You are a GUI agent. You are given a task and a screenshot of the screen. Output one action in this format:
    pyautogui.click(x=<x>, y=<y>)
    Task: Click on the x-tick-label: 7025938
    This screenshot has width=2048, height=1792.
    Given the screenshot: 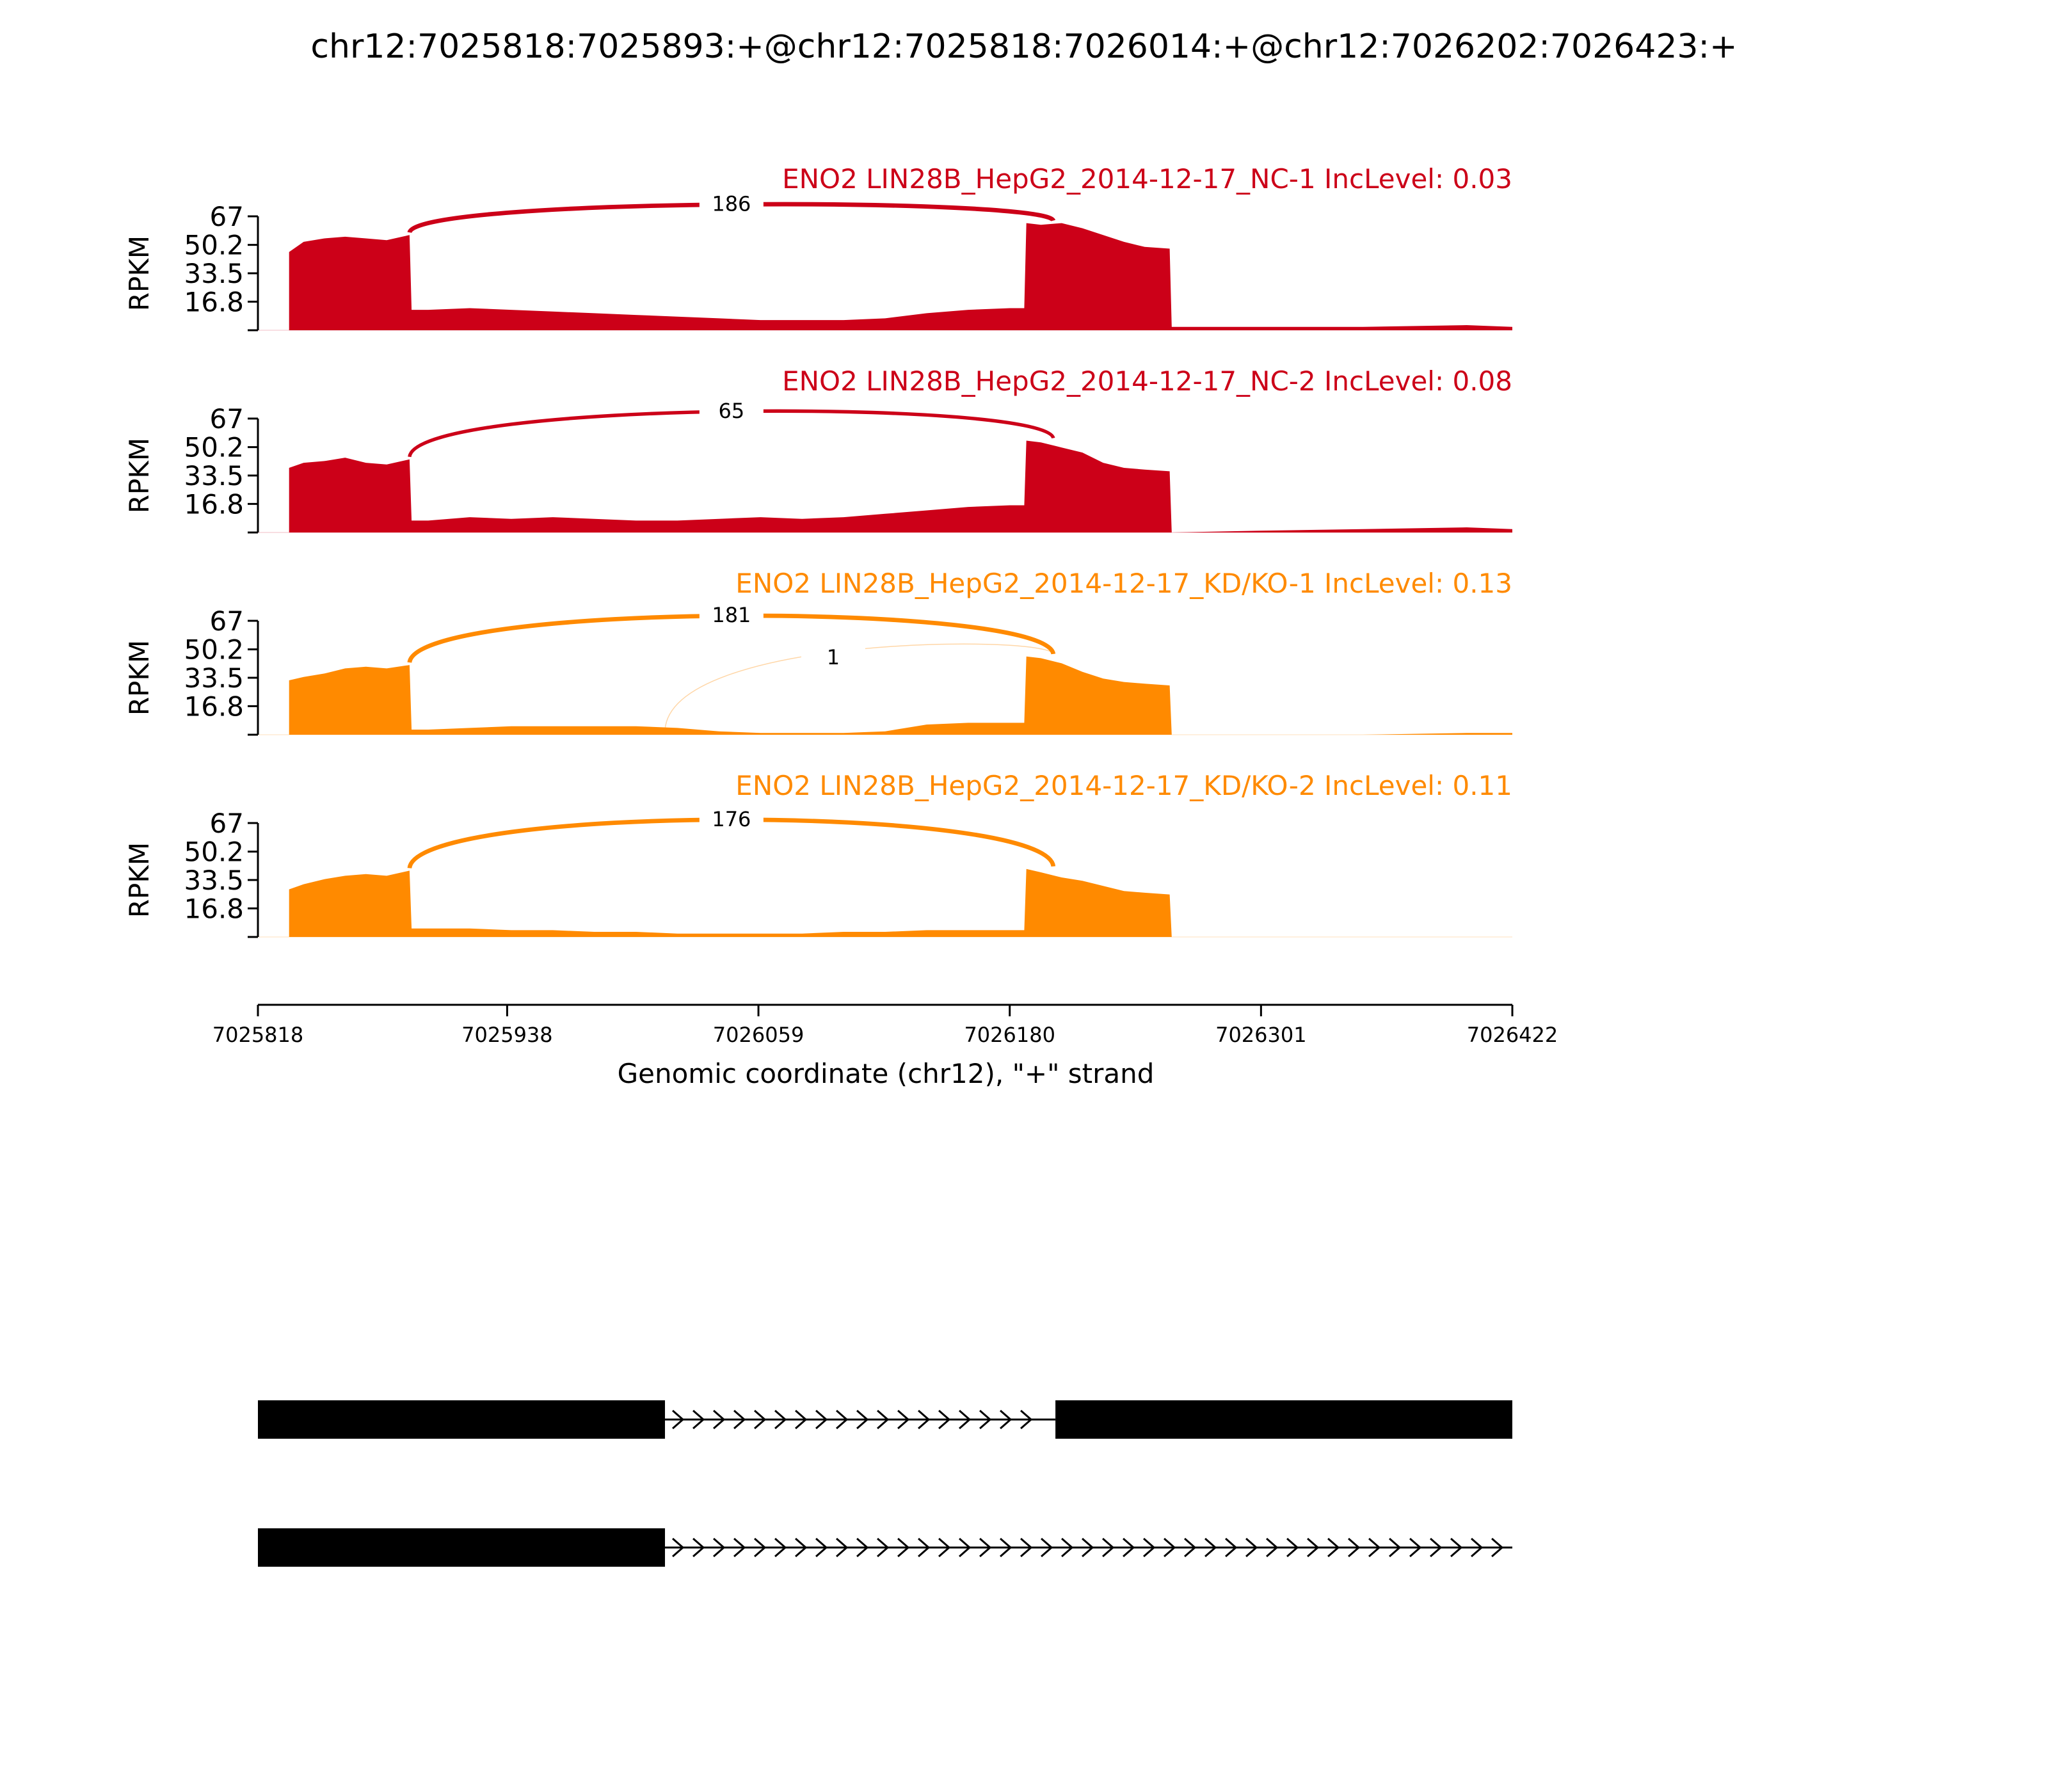 What is the action you would take?
    pyautogui.click(x=507, y=1035)
    